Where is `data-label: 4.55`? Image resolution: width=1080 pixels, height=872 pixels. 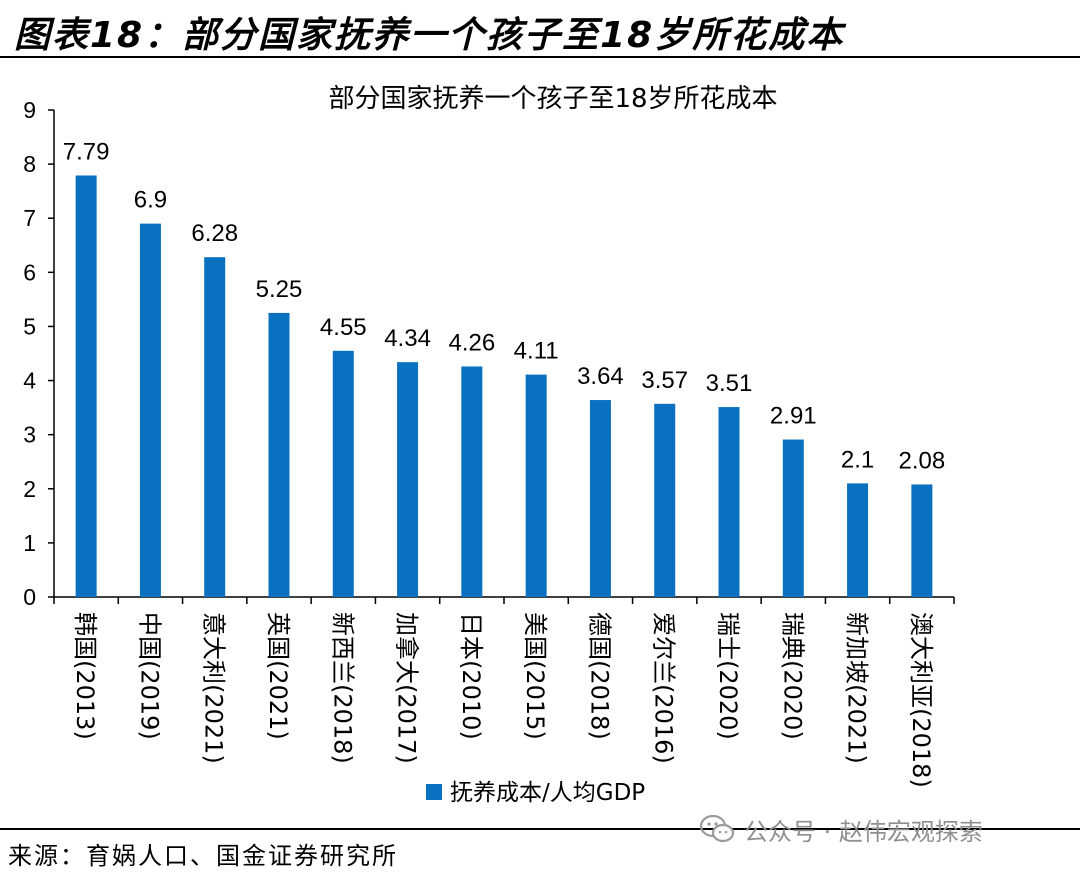 data-label: 4.55 is located at coordinates (343, 327).